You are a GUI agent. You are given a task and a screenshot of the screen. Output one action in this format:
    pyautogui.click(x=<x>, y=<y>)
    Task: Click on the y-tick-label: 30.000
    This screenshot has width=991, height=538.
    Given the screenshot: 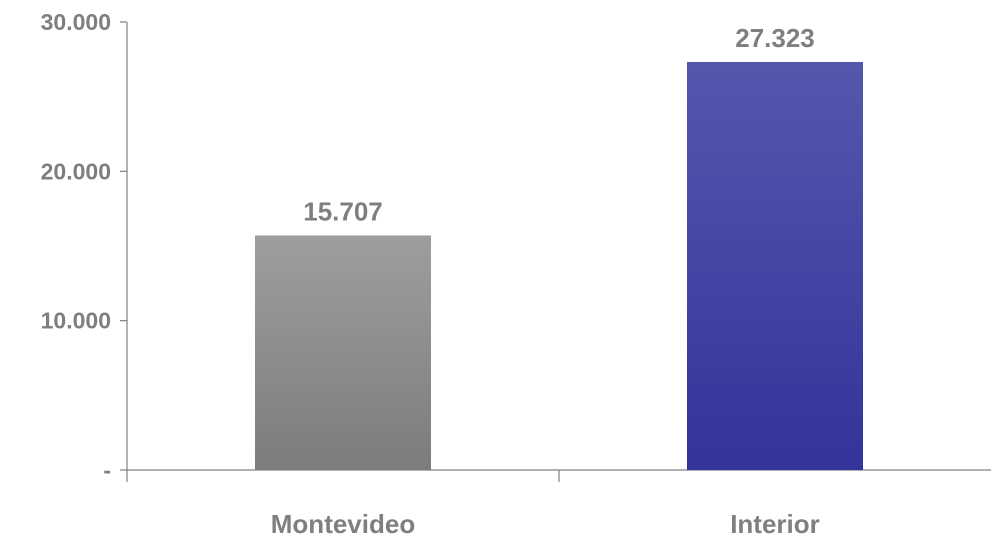 What is the action you would take?
    pyautogui.click(x=76, y=22)
    